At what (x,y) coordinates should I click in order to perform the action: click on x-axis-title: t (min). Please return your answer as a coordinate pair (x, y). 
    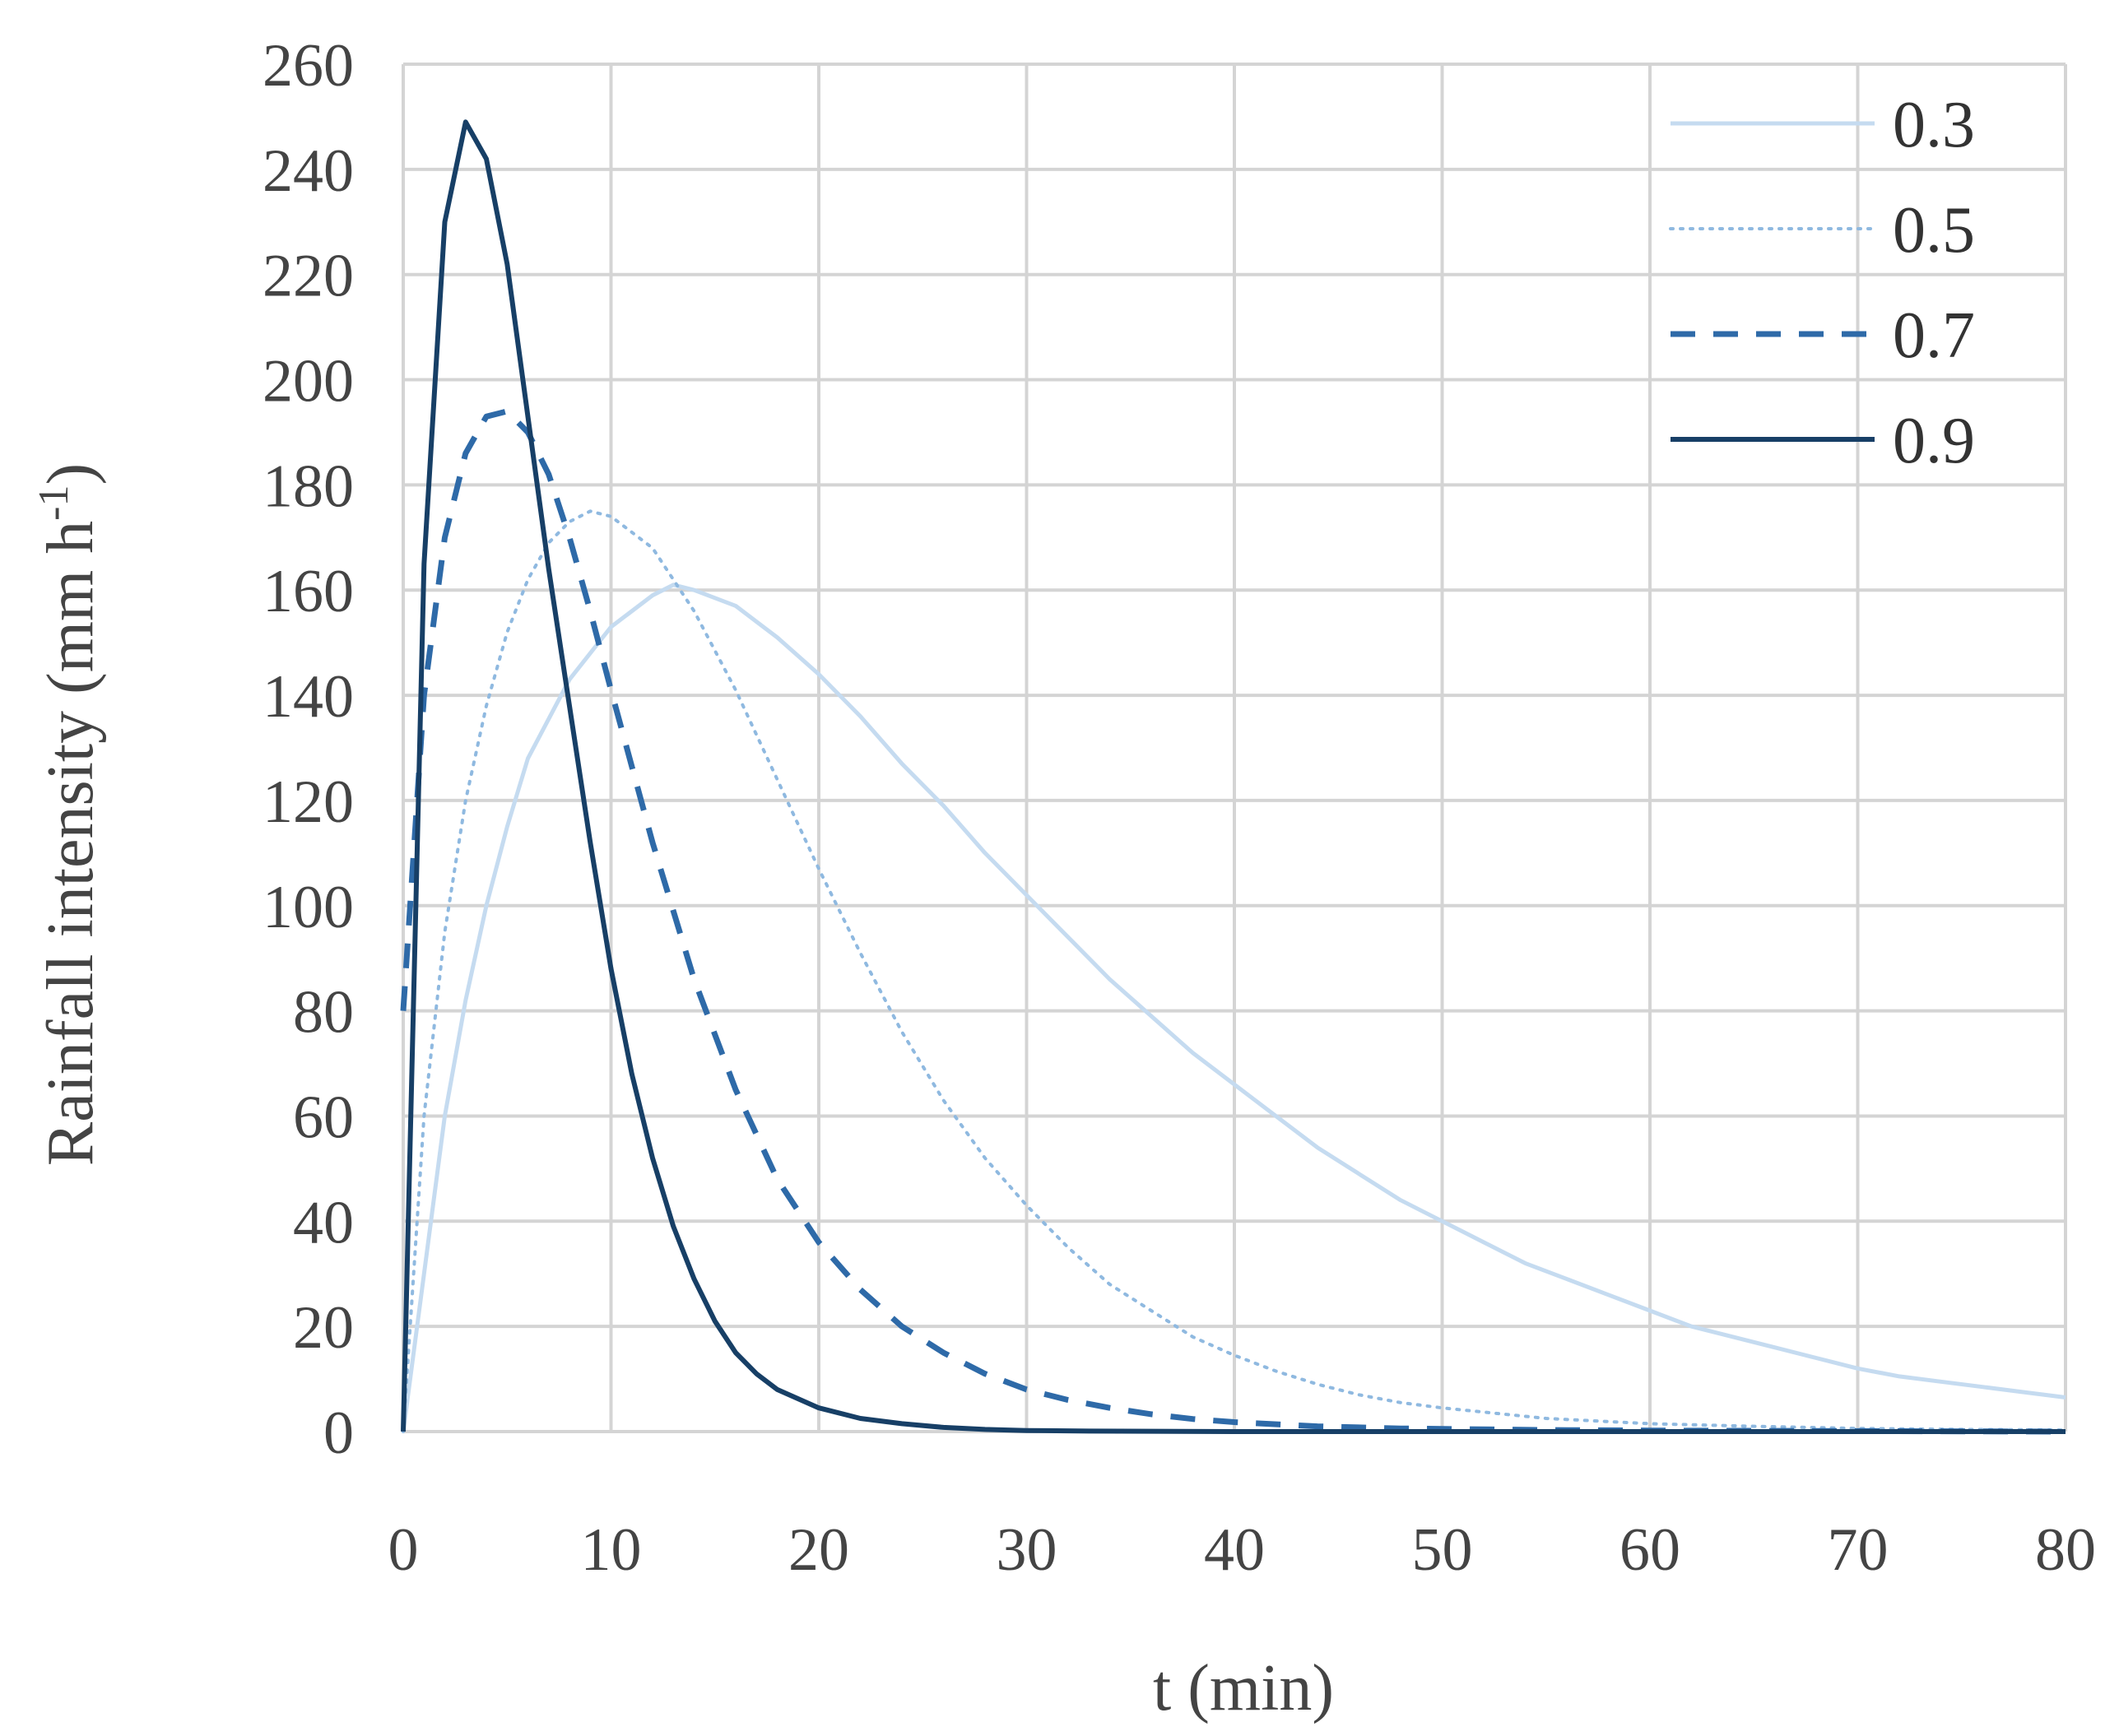
    Looking at the image, I should click on (1243, 1688).